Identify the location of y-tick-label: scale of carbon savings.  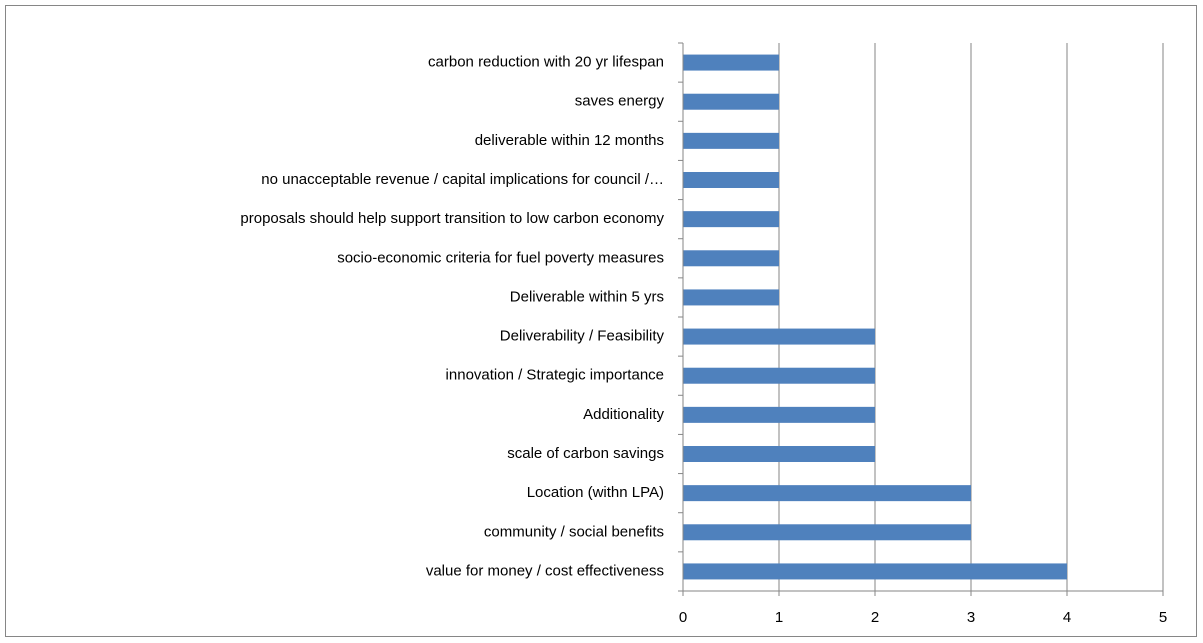
(585, 453).